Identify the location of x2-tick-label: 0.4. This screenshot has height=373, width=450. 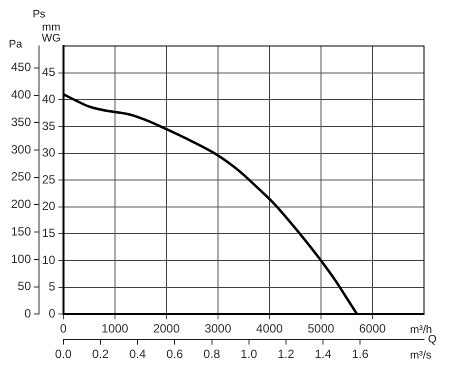
(137, 354).